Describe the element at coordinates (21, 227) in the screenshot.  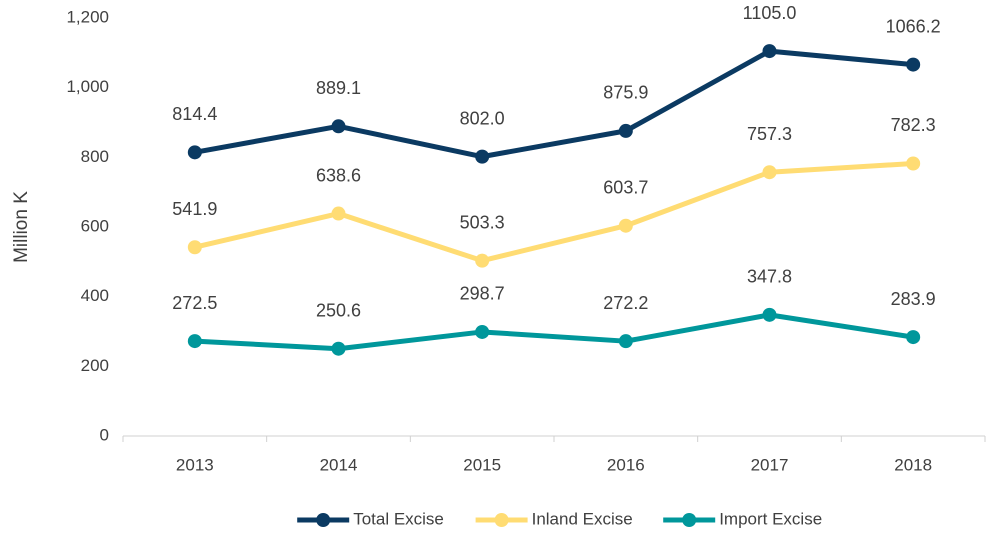
I see `y-axis-label: Million K` at that location.